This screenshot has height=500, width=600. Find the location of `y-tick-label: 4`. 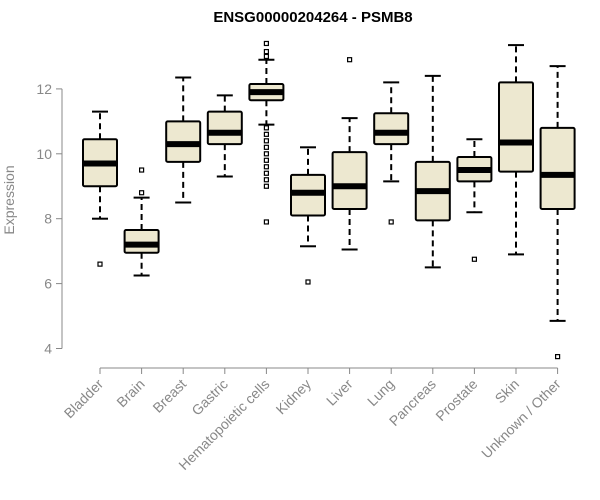

y-tick-label: 4 is located at coordinates (48, 349).